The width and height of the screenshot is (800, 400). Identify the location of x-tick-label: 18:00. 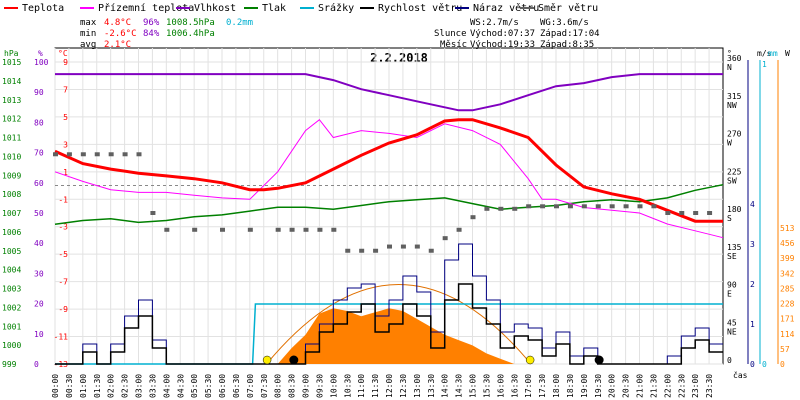
(556, 386).